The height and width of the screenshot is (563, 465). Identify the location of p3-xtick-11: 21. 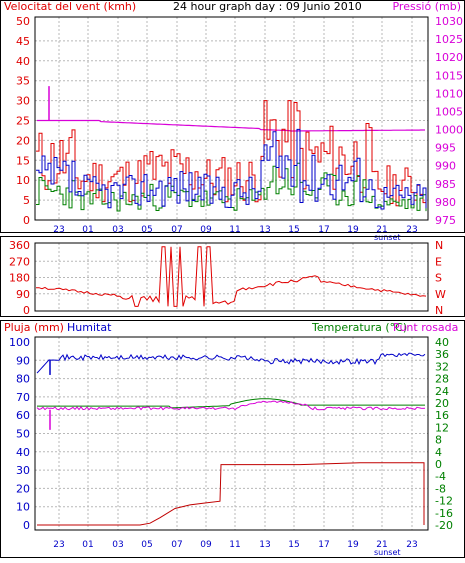
(381, 545).